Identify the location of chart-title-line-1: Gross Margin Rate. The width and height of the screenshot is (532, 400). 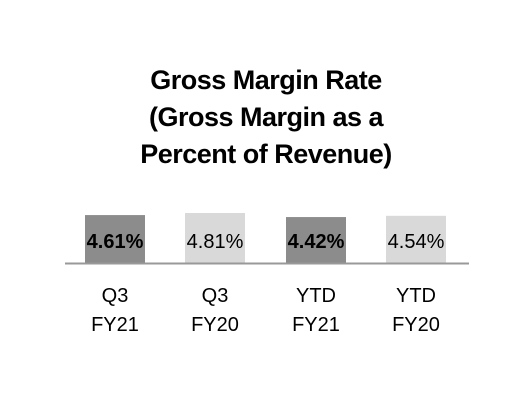
(266, 80).